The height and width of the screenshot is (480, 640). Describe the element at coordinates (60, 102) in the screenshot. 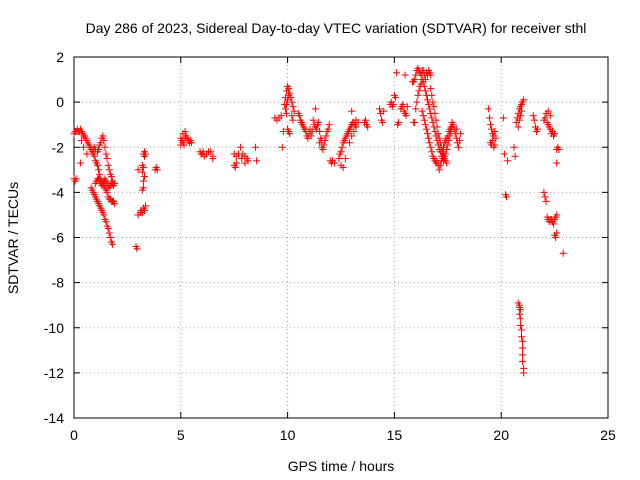

I see `y-tick-label: 0` at that location.